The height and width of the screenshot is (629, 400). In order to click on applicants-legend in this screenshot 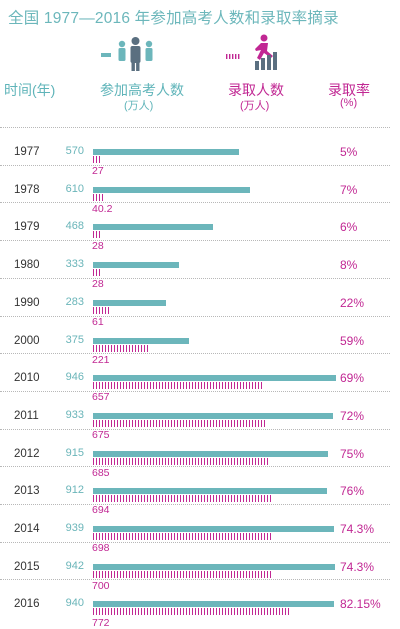, I will do `click(127, 54)`.